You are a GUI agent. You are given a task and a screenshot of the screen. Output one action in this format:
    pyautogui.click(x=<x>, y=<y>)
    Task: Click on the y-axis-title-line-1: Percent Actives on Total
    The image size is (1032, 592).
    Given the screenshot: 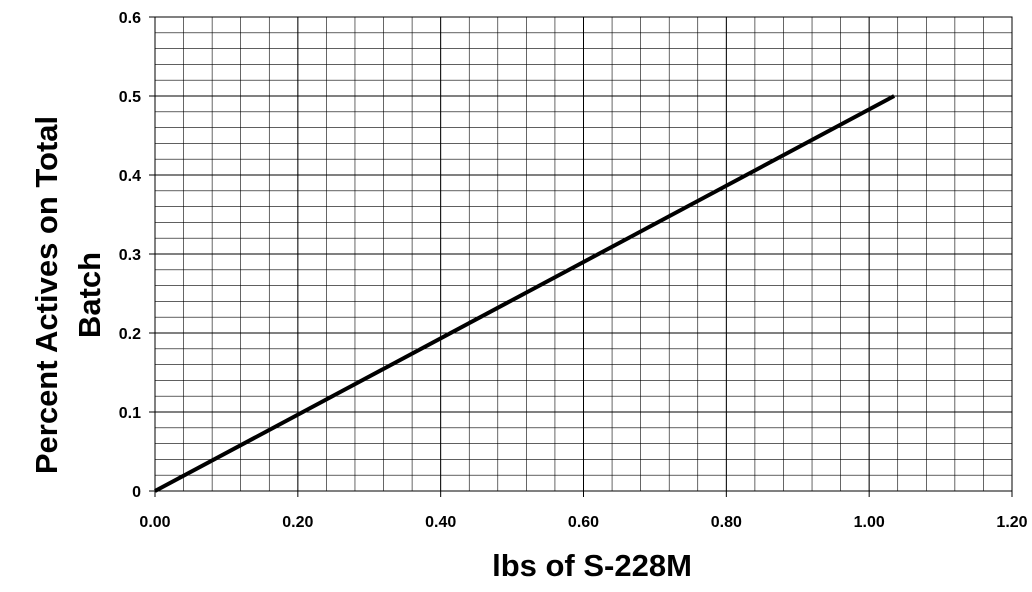 What is the action you would take?
    pyautogui.click(x=46, y=295)
    